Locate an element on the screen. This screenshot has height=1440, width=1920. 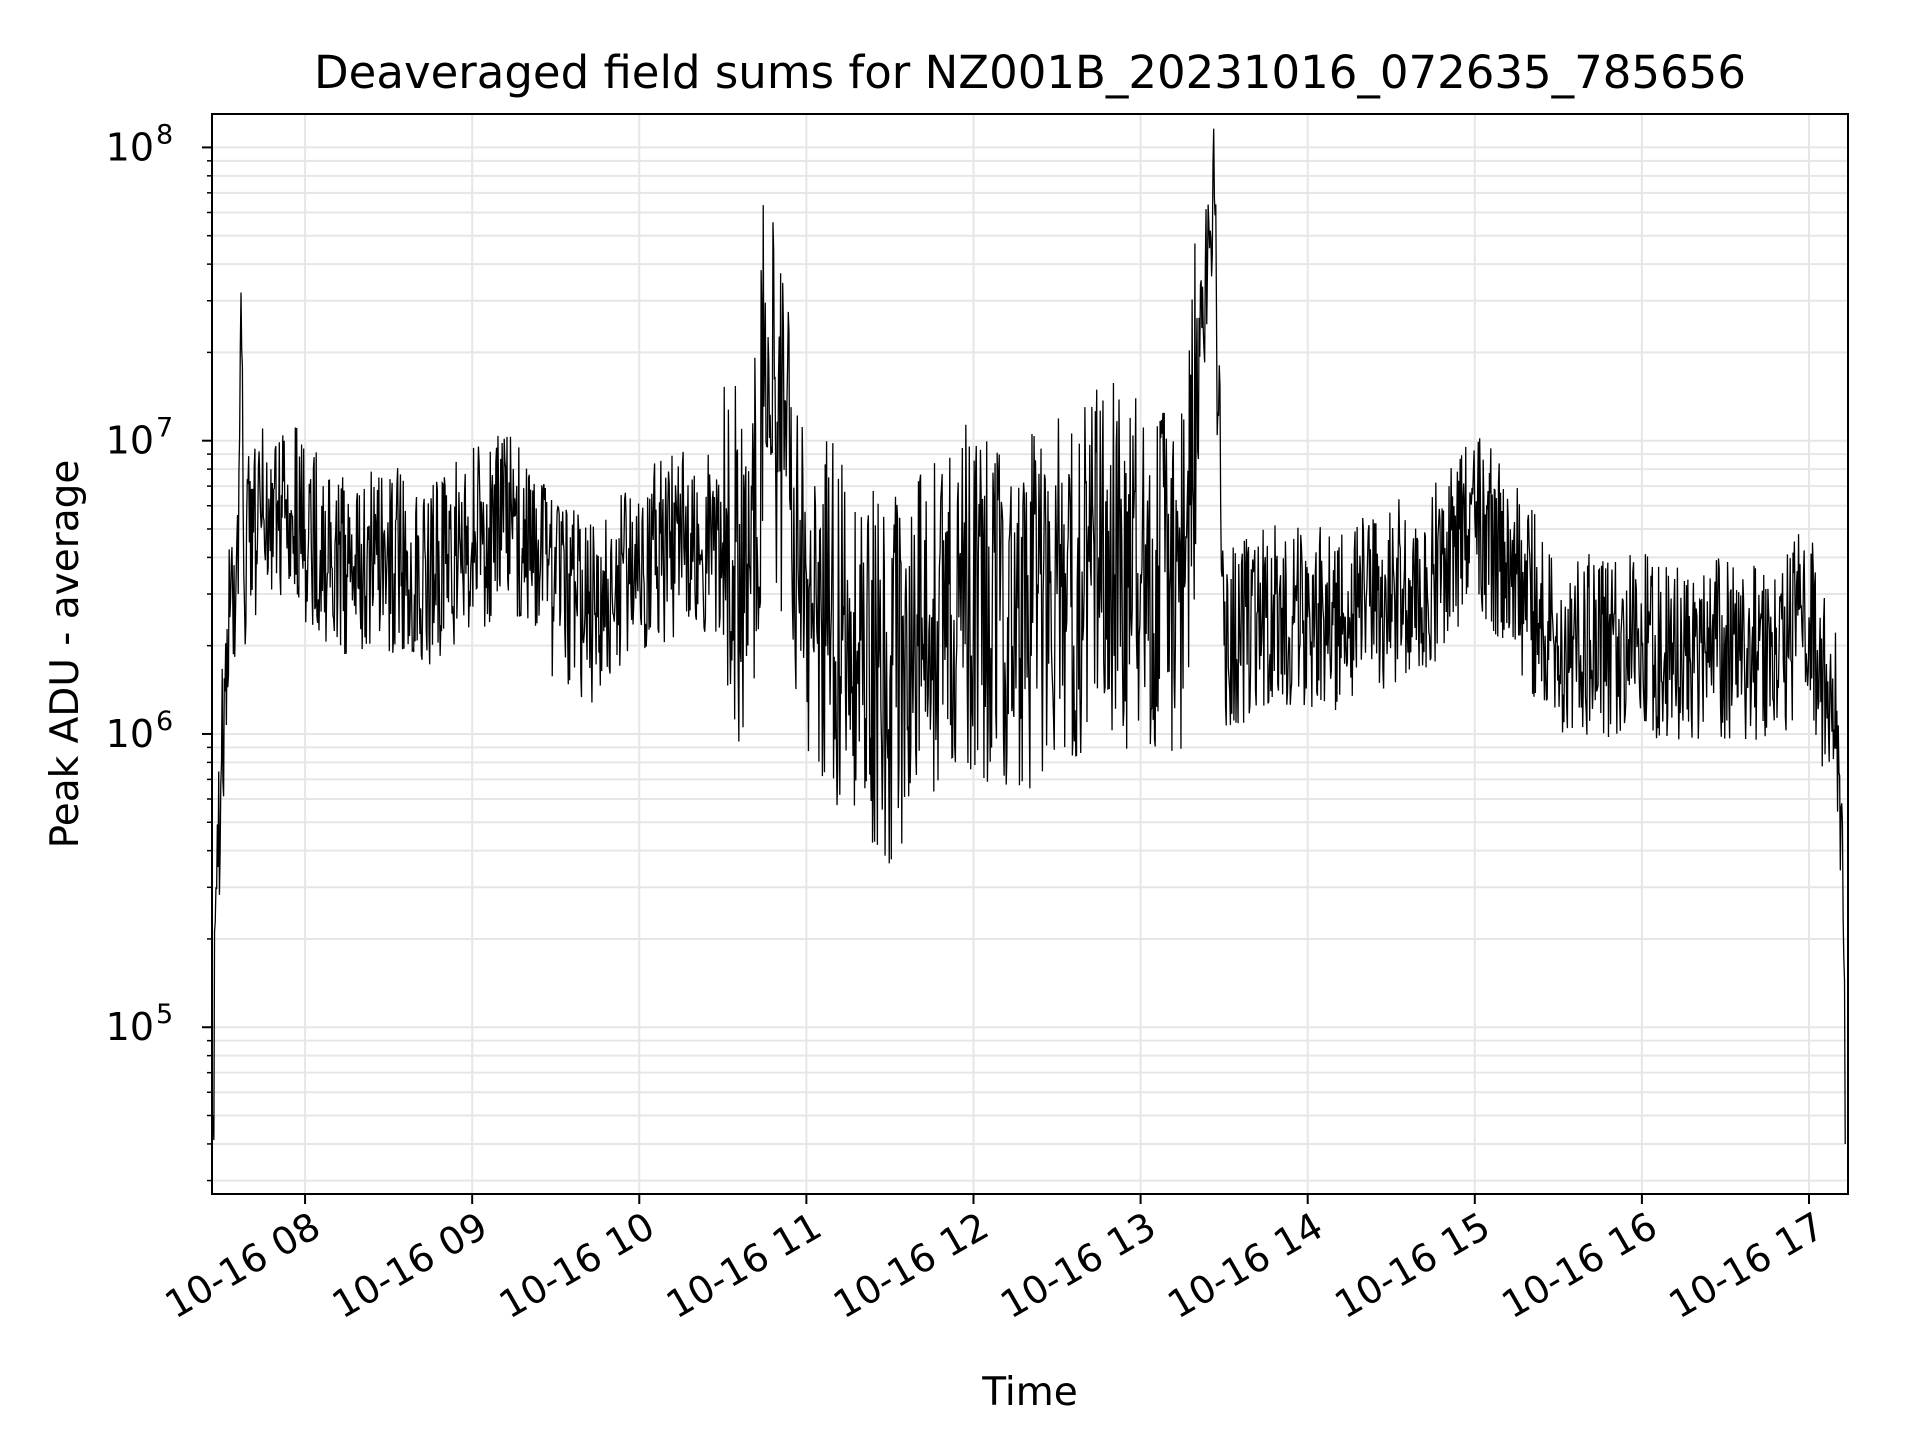
y-tick-exponent: 7 is located at coordinates (164, 428).